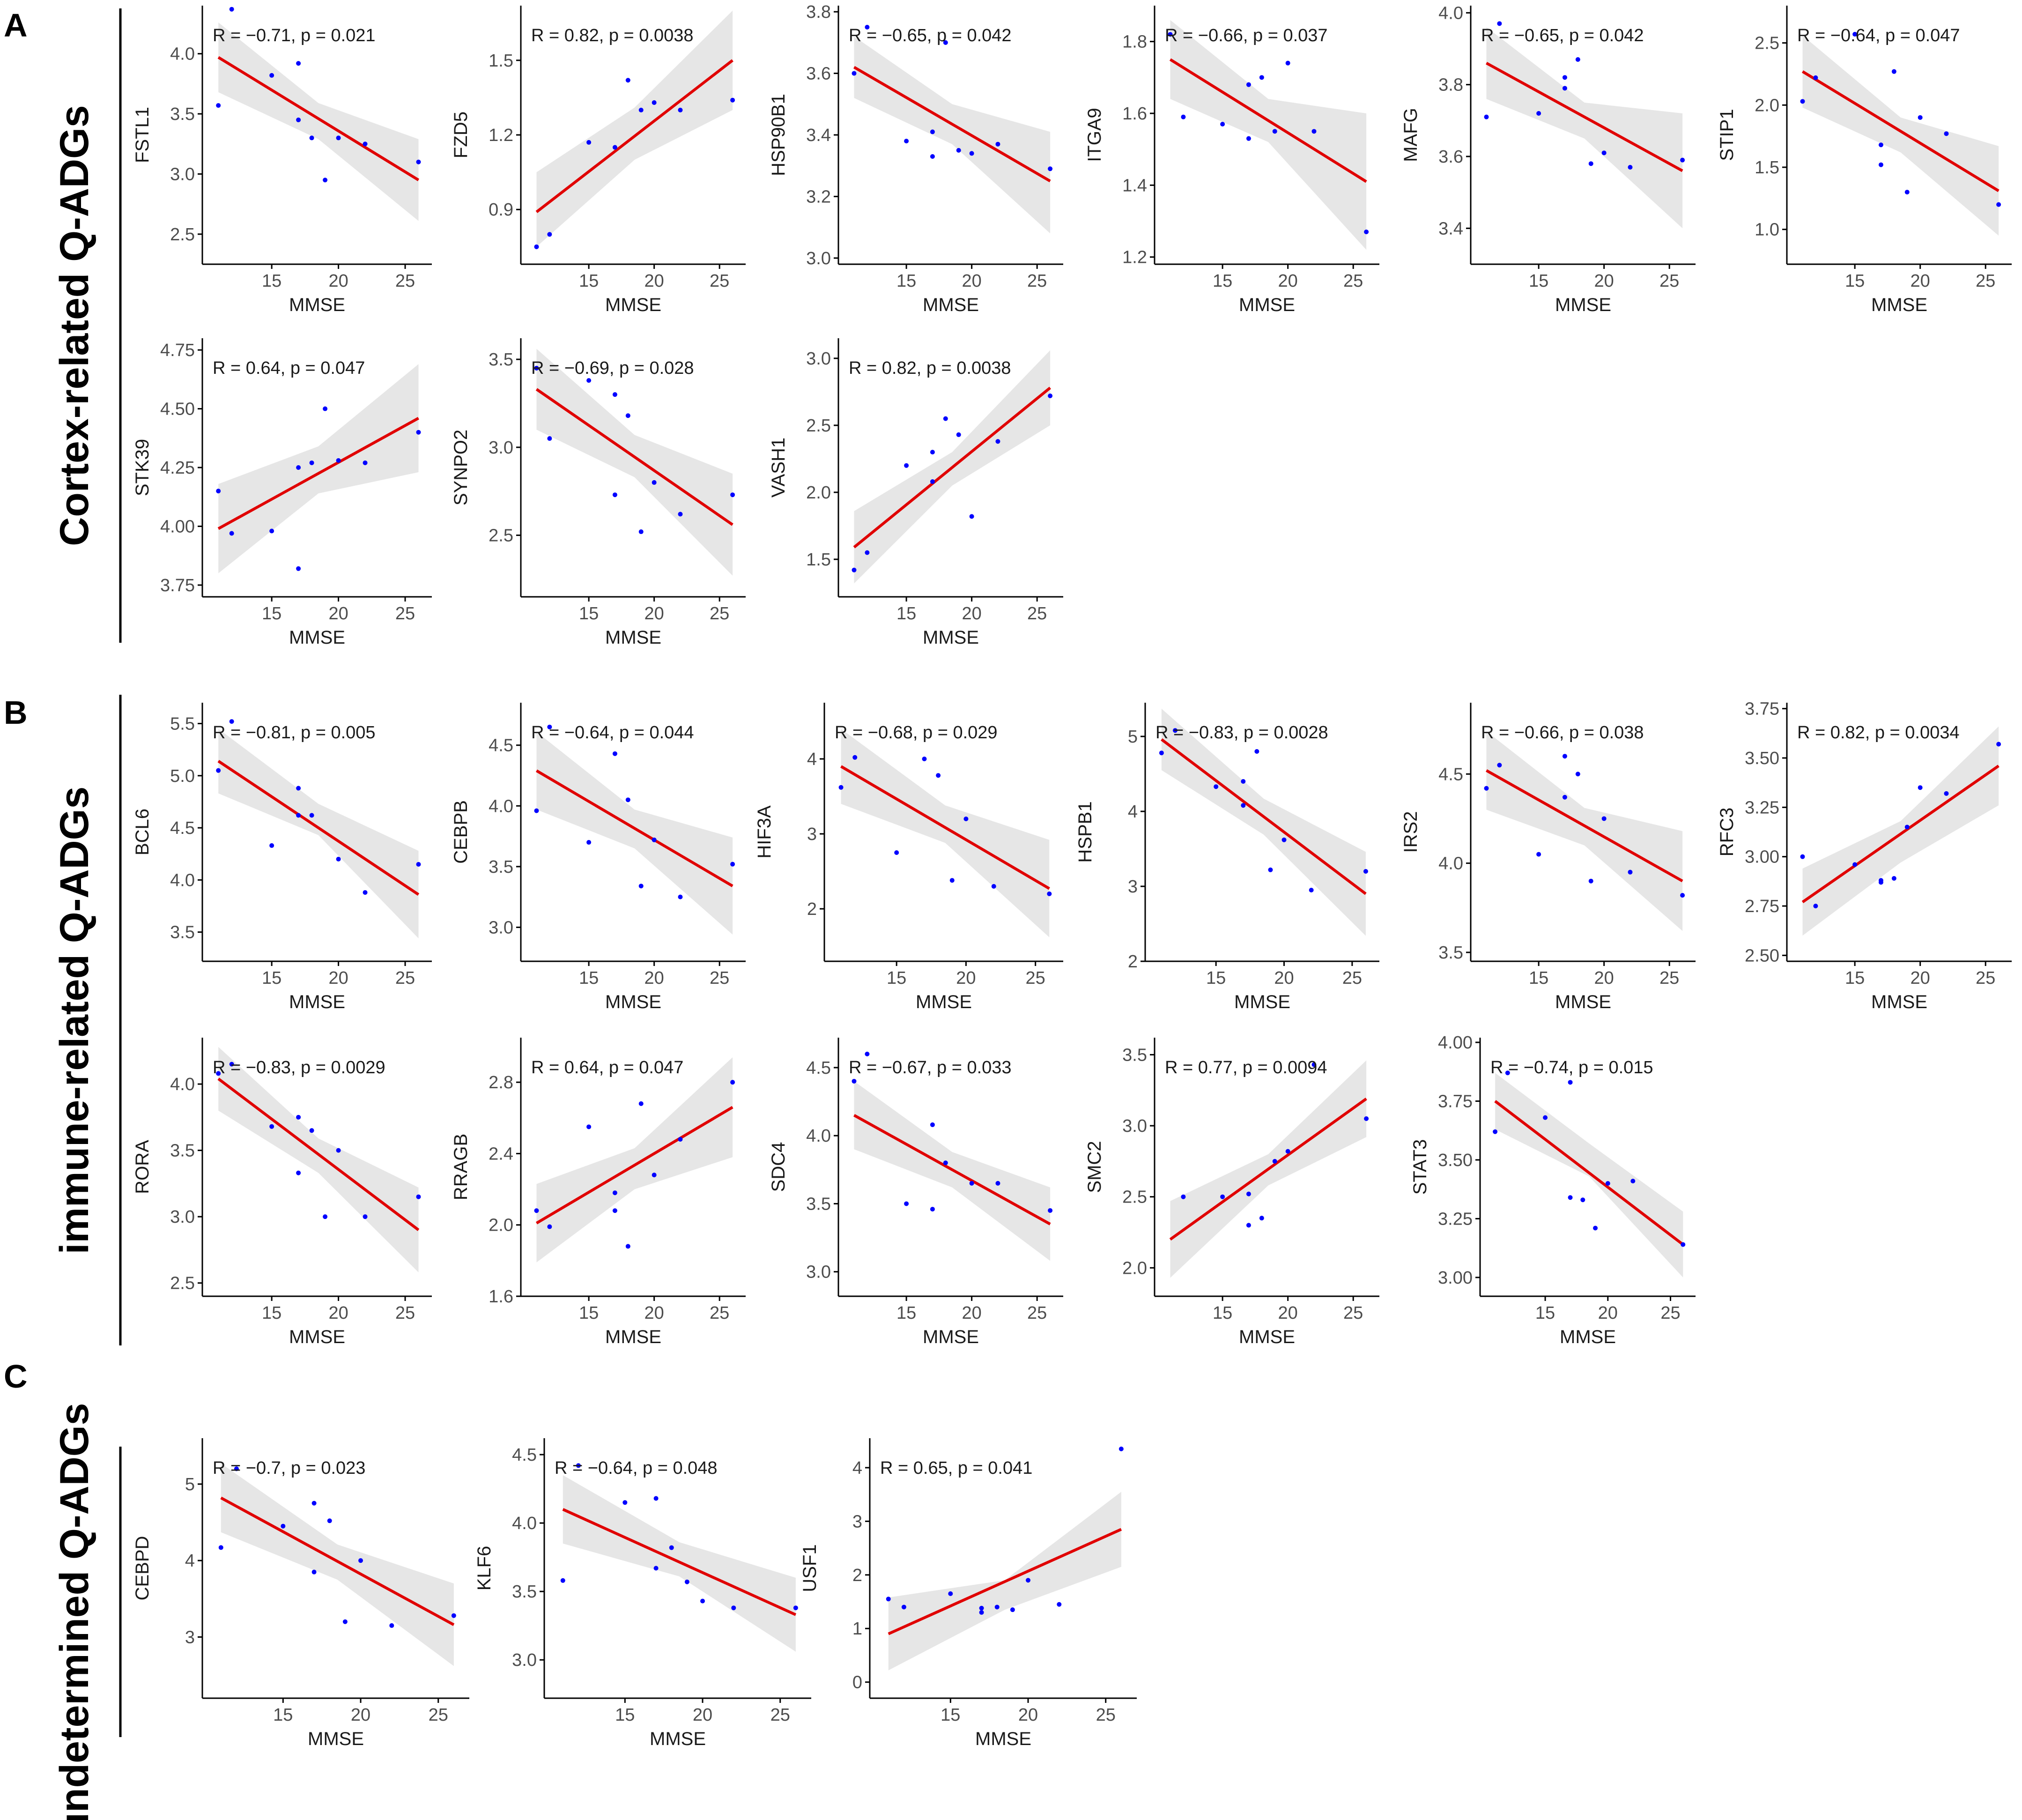  I want to click on y-tick-label: 1.5, so click(501, 61).